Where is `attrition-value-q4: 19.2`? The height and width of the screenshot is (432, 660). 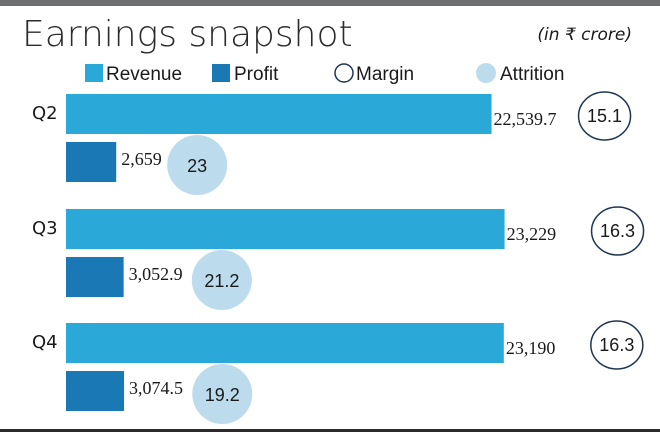 attrition-value-q4: 19.2 is located at coordinates (222, 395).